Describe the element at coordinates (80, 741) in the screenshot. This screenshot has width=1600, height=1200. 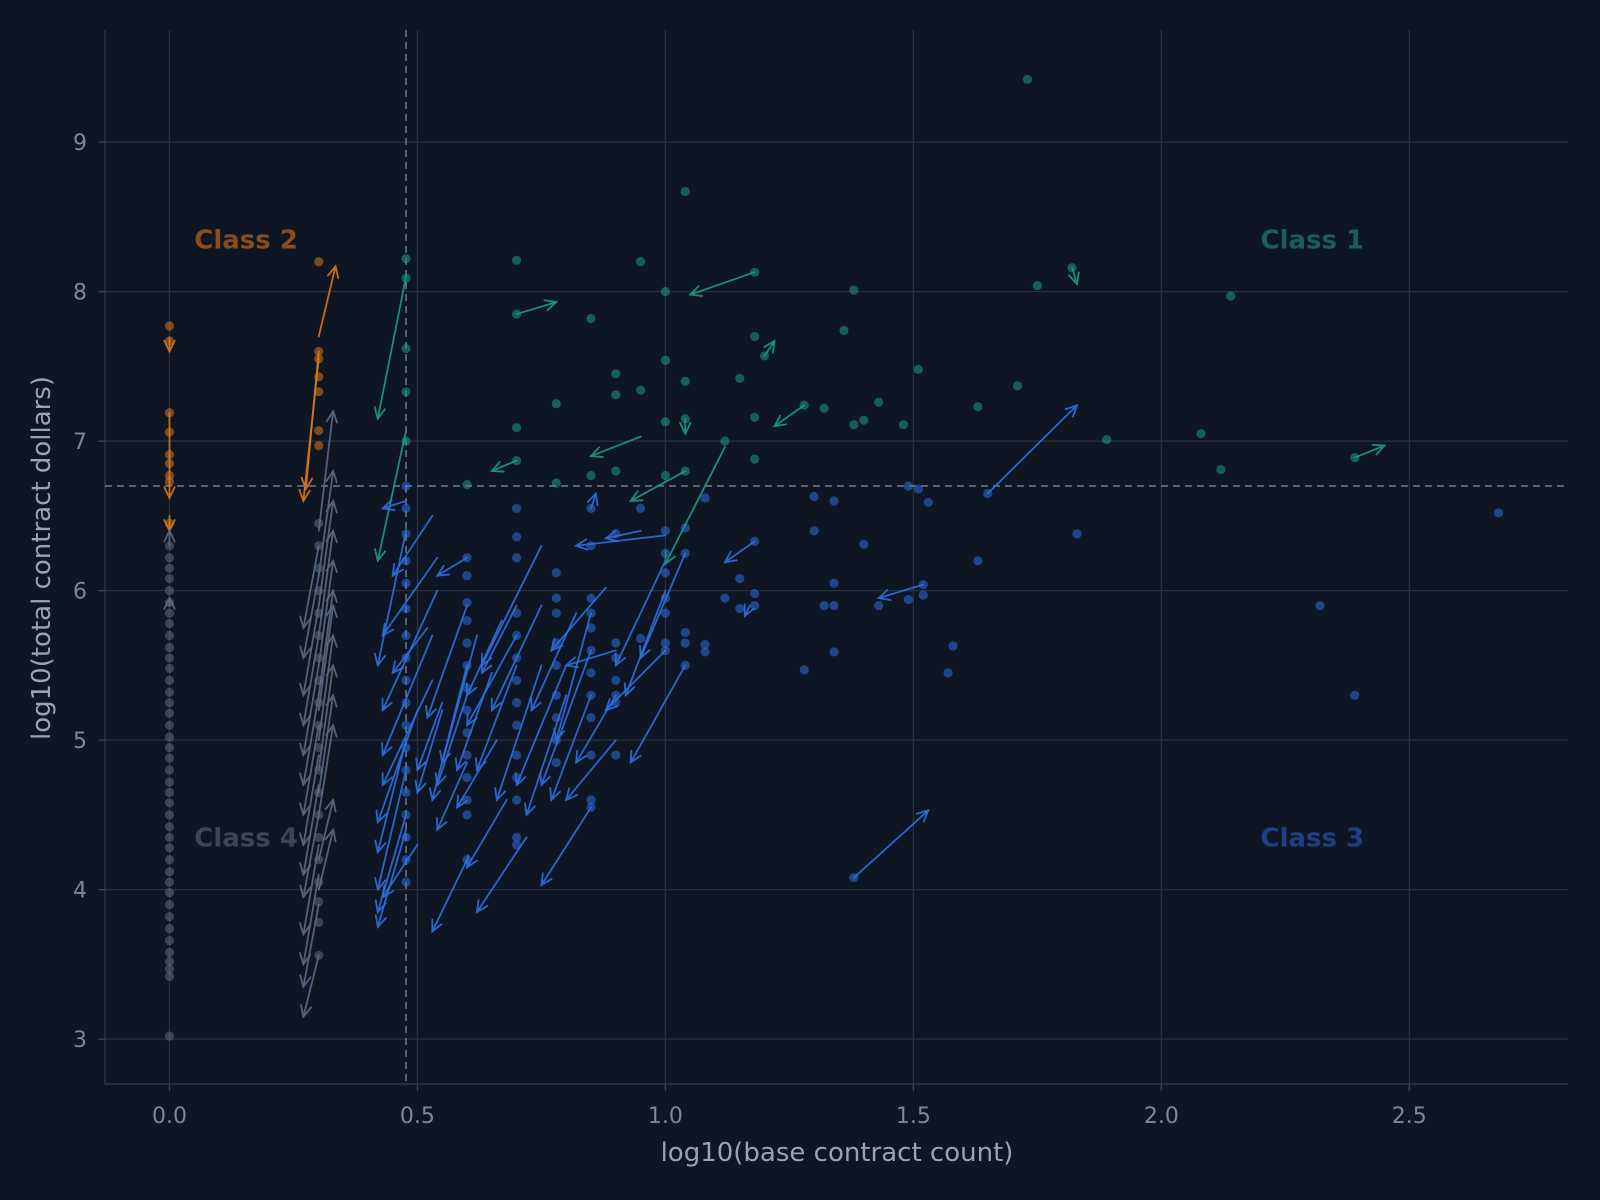
I see `y-tick-label: 5` at that location.